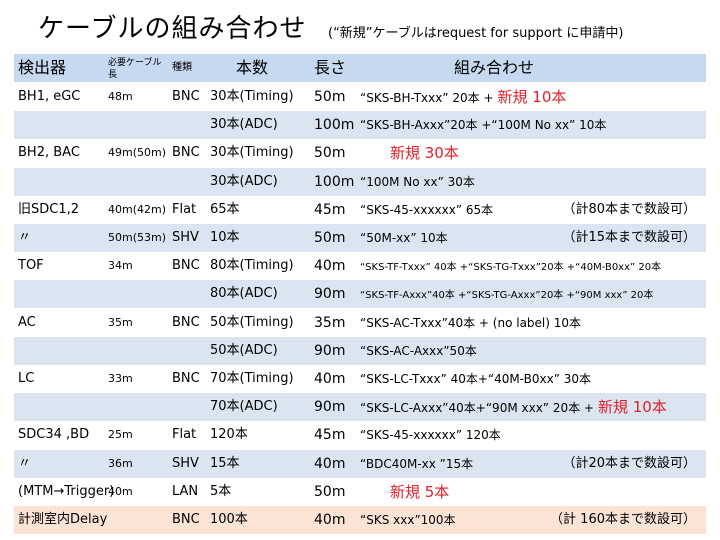 This screenshot has height=540, width=720. What do you see at coordinates (430, 435) in the screenshot?
I see `combination-text: “SKS-45-xxxxxx” 120本` at bounding box center [430, 435].